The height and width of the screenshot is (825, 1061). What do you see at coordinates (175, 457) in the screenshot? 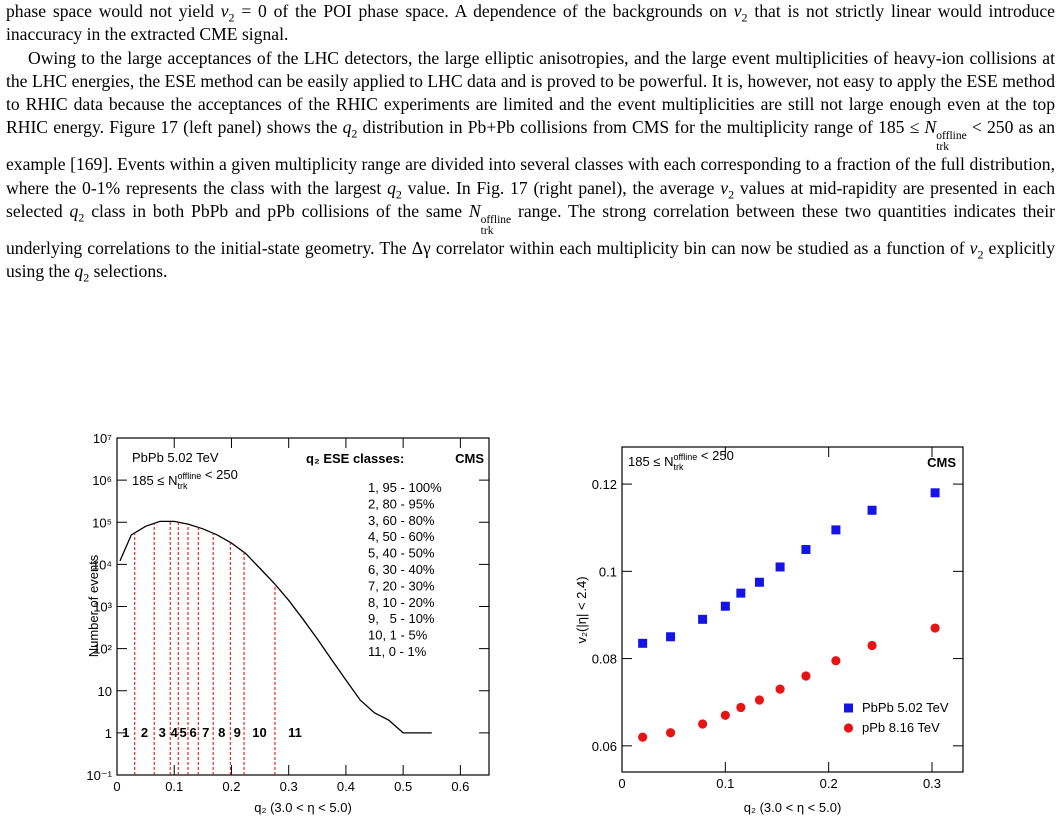
I see `annotation: PbPb 5.02 TeV` at bounding box center [175, 457].